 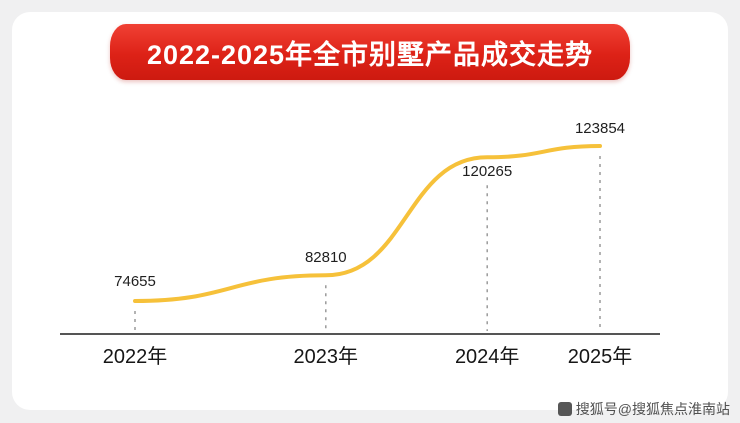 I want to click on x-tick-2022: 2022年, so click(x=135, y=357).